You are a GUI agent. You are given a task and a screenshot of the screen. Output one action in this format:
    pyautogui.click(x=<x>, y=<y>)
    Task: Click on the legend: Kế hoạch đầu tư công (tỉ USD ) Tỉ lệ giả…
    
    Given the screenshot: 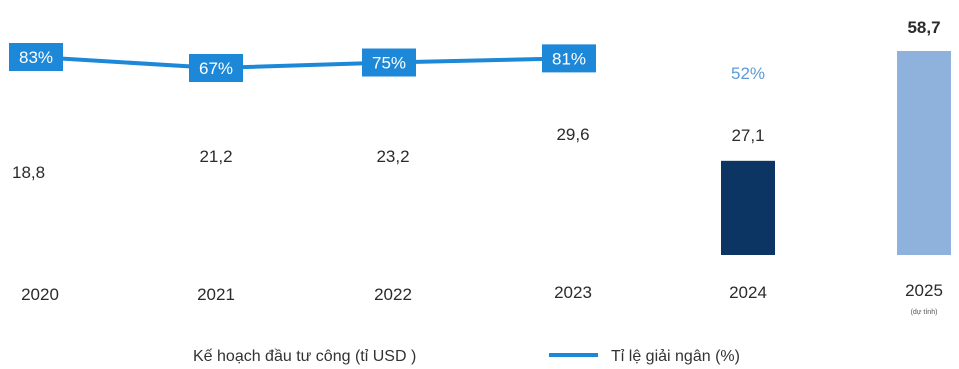 What is the action you would take?
    pyautogui.click(x=466, y=356)
    